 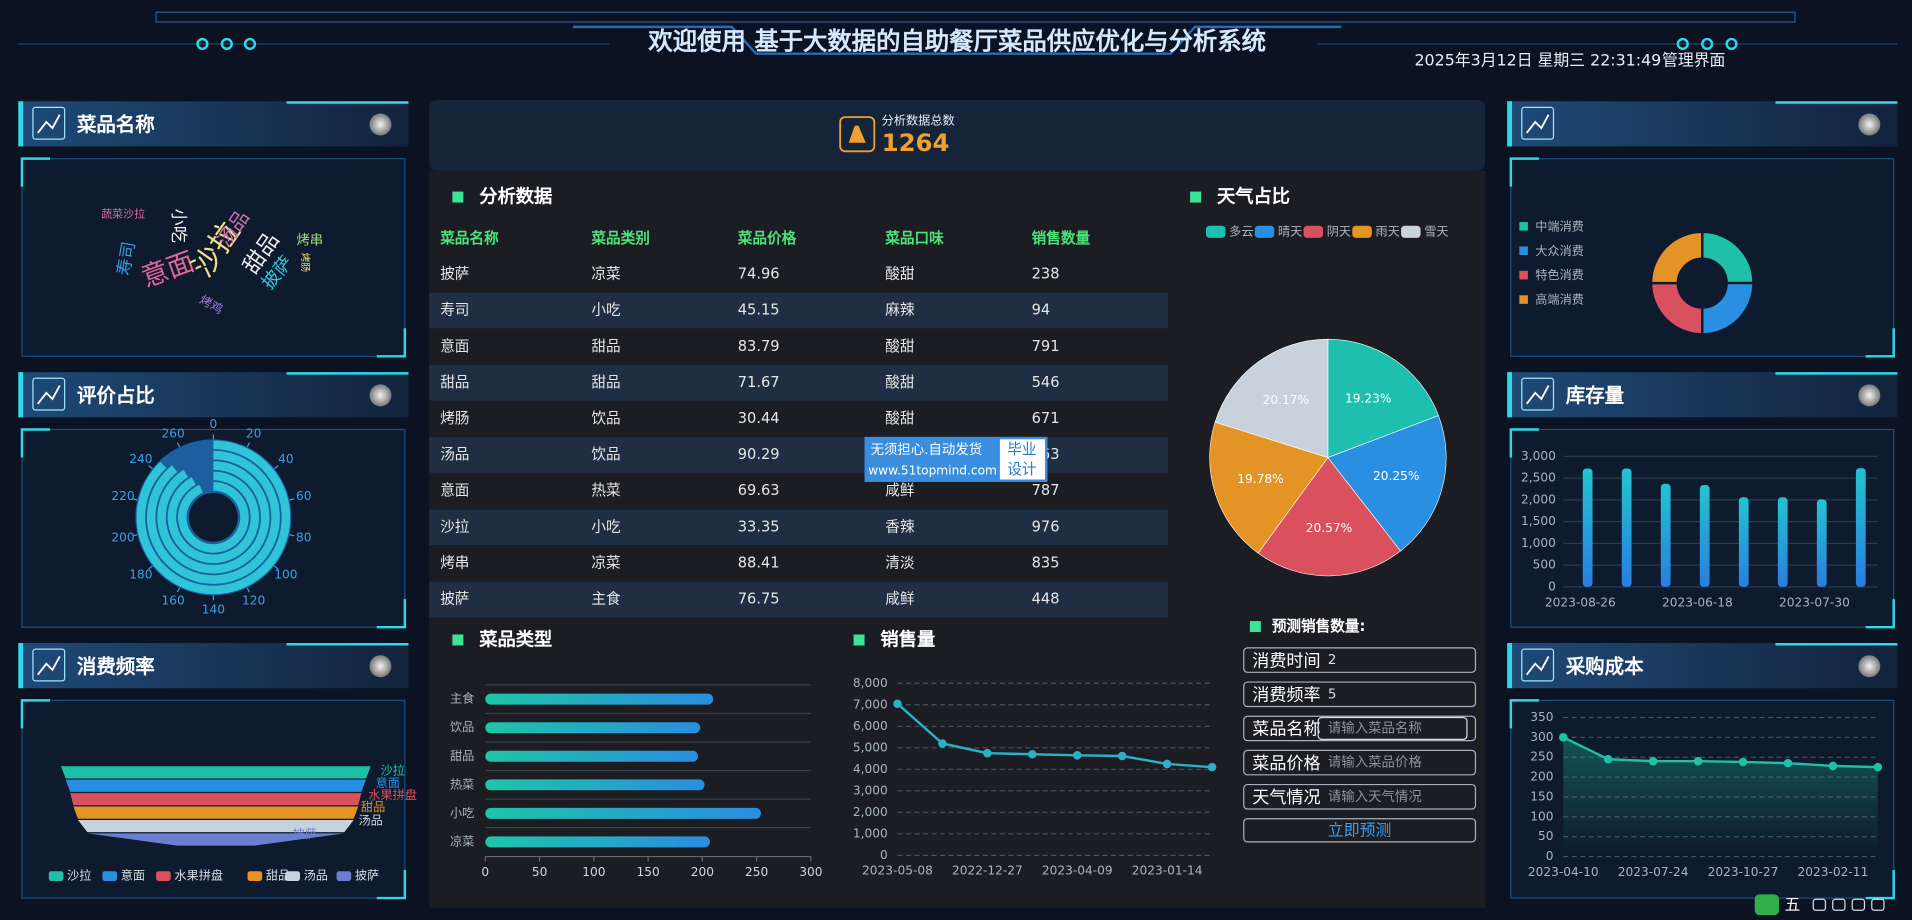 What do you see at coordinates (756, 872) in the screenshot?
I see `x-tick-label: 250` at bounding box center [756, 872].